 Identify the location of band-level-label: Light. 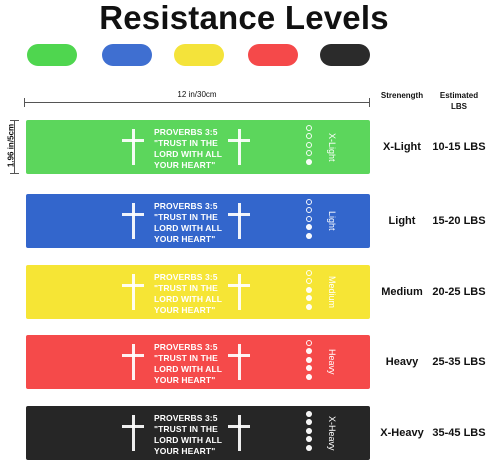
(332, 221).